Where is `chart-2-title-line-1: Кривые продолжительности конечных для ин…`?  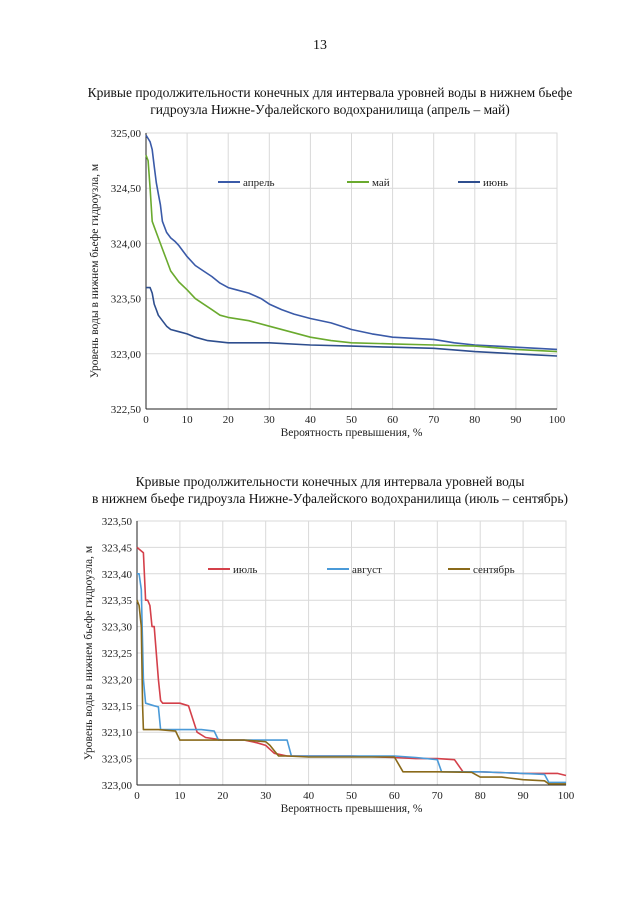 chart-2-title-line-1: Кривые продолжительности конечных для ин… is located at coordinates (330, 481).